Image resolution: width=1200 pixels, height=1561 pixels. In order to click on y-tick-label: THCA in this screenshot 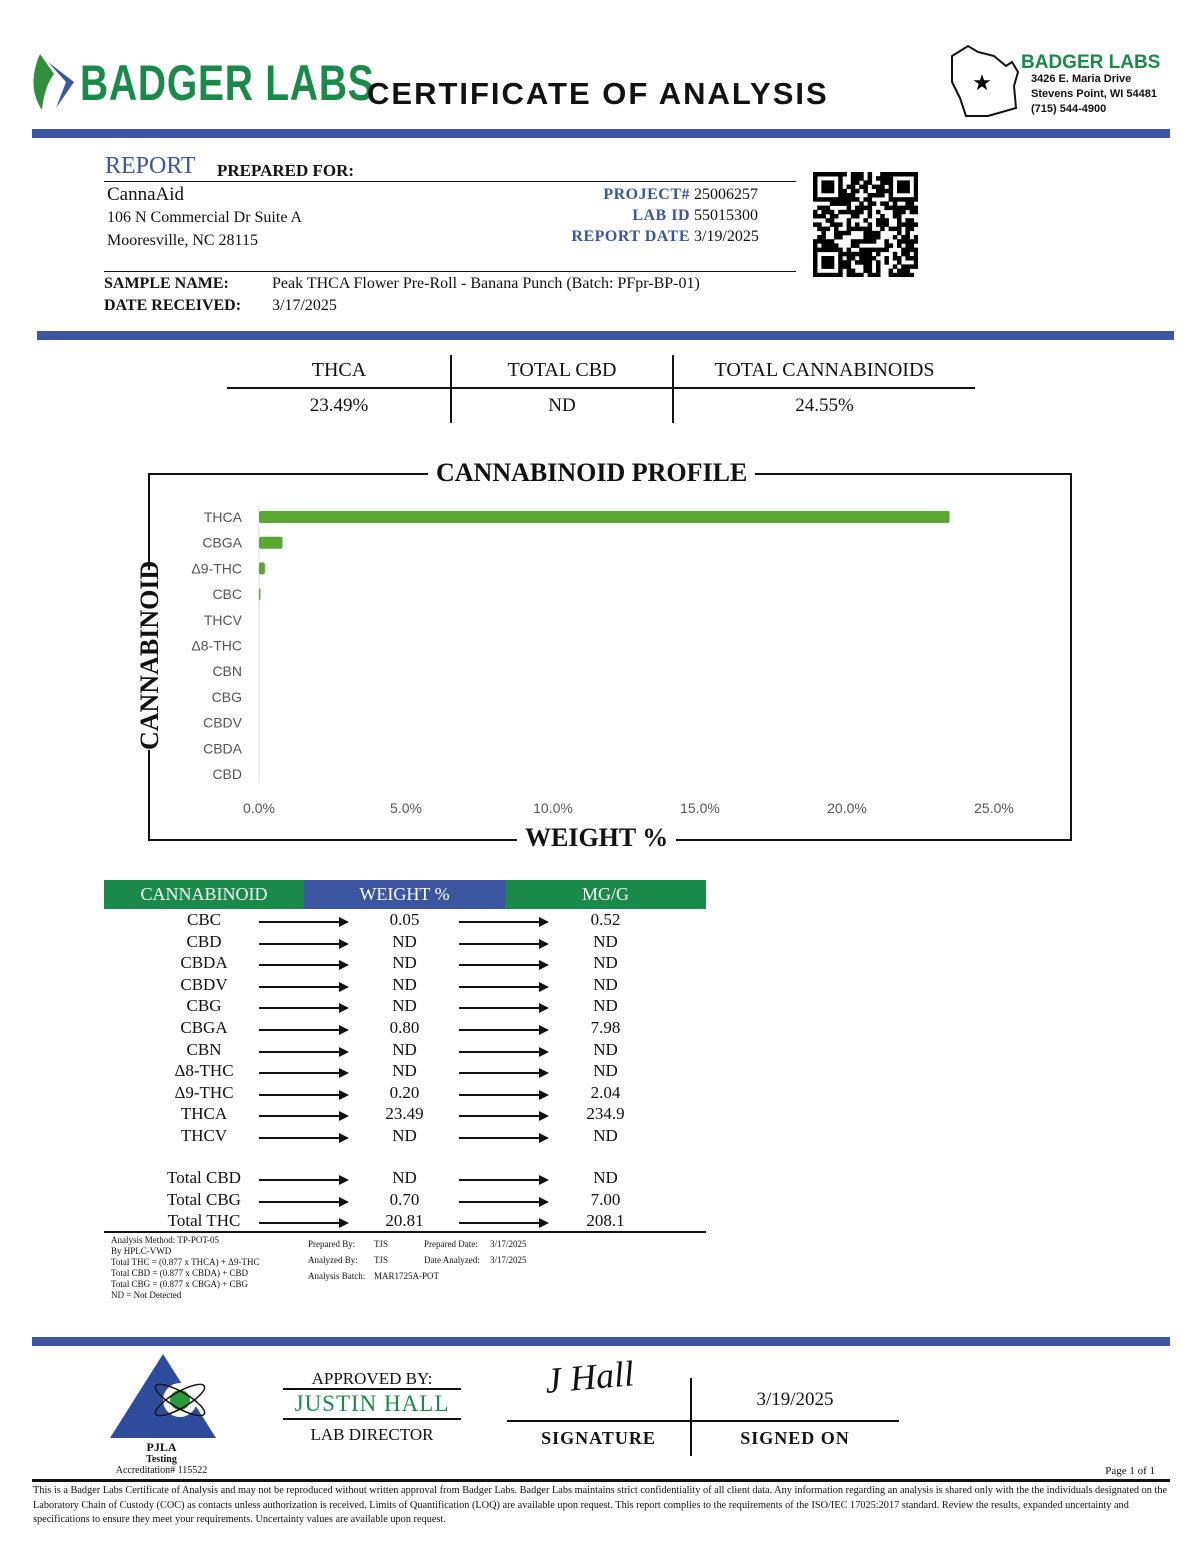, I will do `click(223, 517)`.